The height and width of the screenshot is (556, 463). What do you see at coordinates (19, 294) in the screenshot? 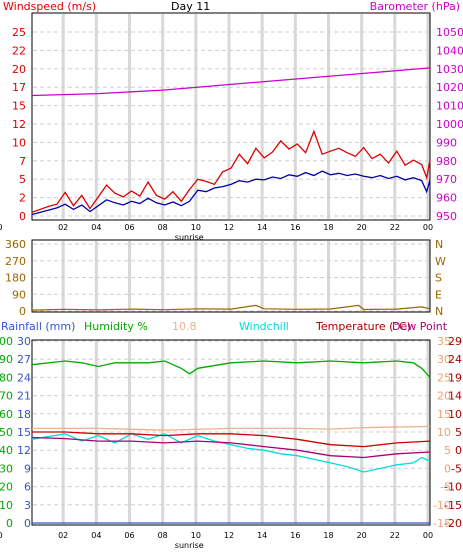
I see `wind-direction-tick-90: 90` at bounding box center [19, 294].